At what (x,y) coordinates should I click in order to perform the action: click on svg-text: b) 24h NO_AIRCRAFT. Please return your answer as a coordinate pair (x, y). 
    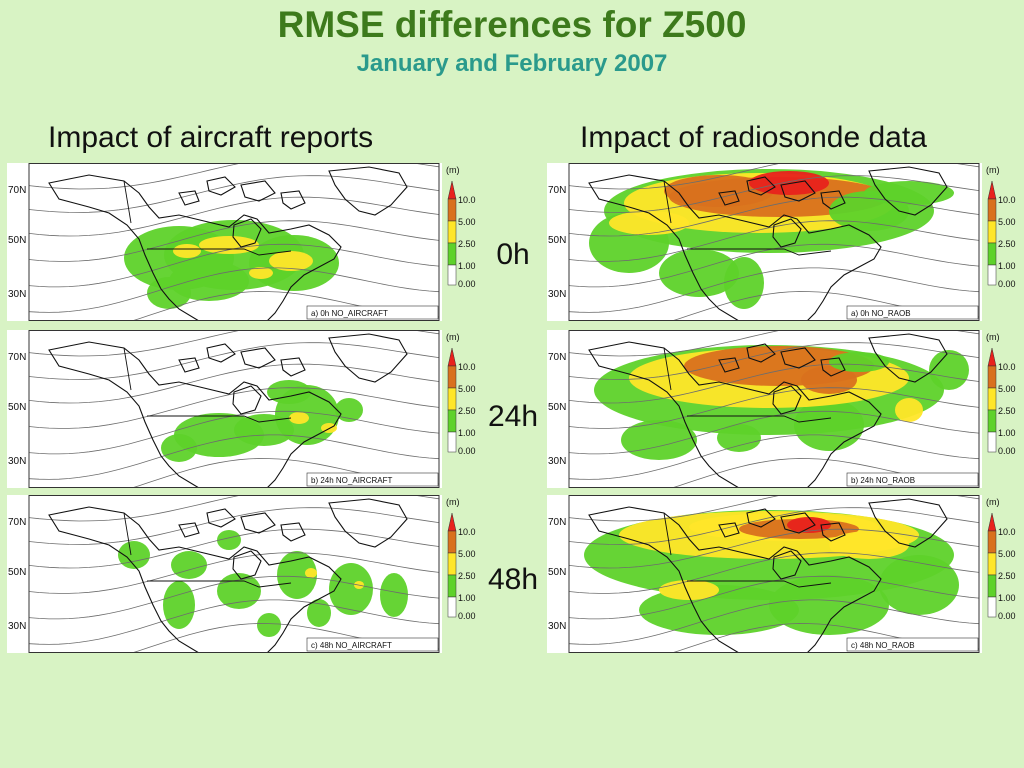
    Looking at the image, I should click on (351, 480).